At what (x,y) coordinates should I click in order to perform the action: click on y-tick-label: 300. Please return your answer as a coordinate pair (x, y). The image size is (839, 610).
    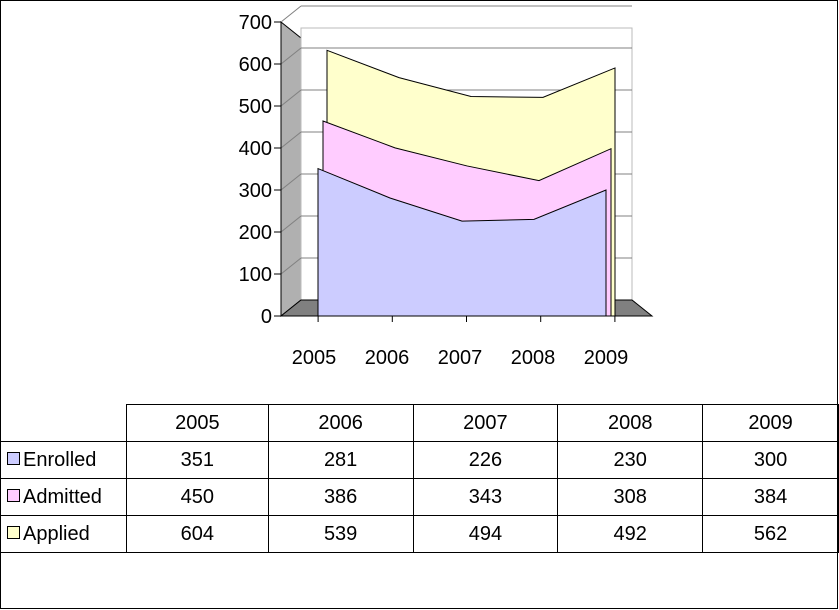
    Looking at the image, I should click on (255, 191).